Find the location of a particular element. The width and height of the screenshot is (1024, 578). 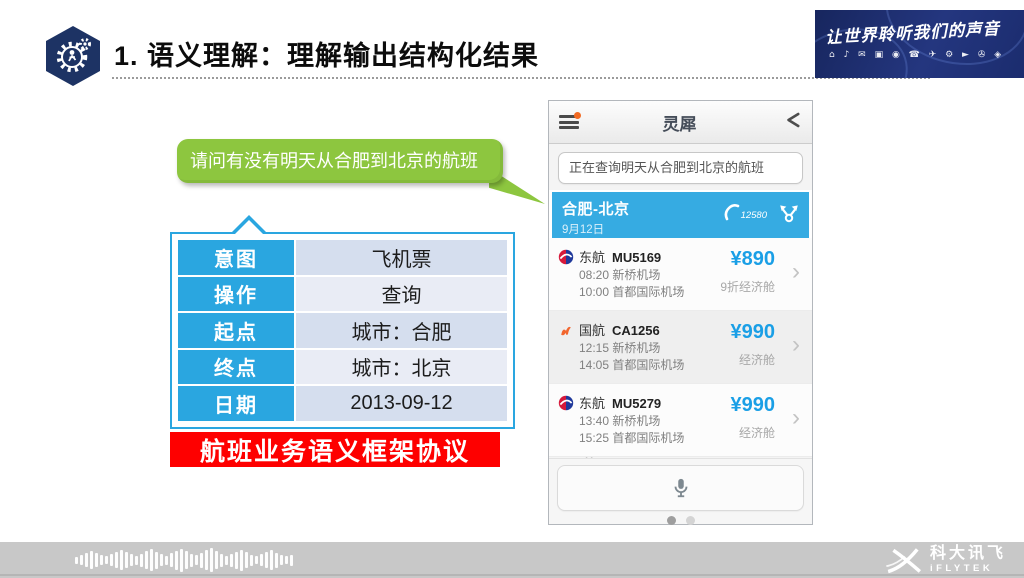

row-value: 2013-09-12 is located at coordinates (401, 403).